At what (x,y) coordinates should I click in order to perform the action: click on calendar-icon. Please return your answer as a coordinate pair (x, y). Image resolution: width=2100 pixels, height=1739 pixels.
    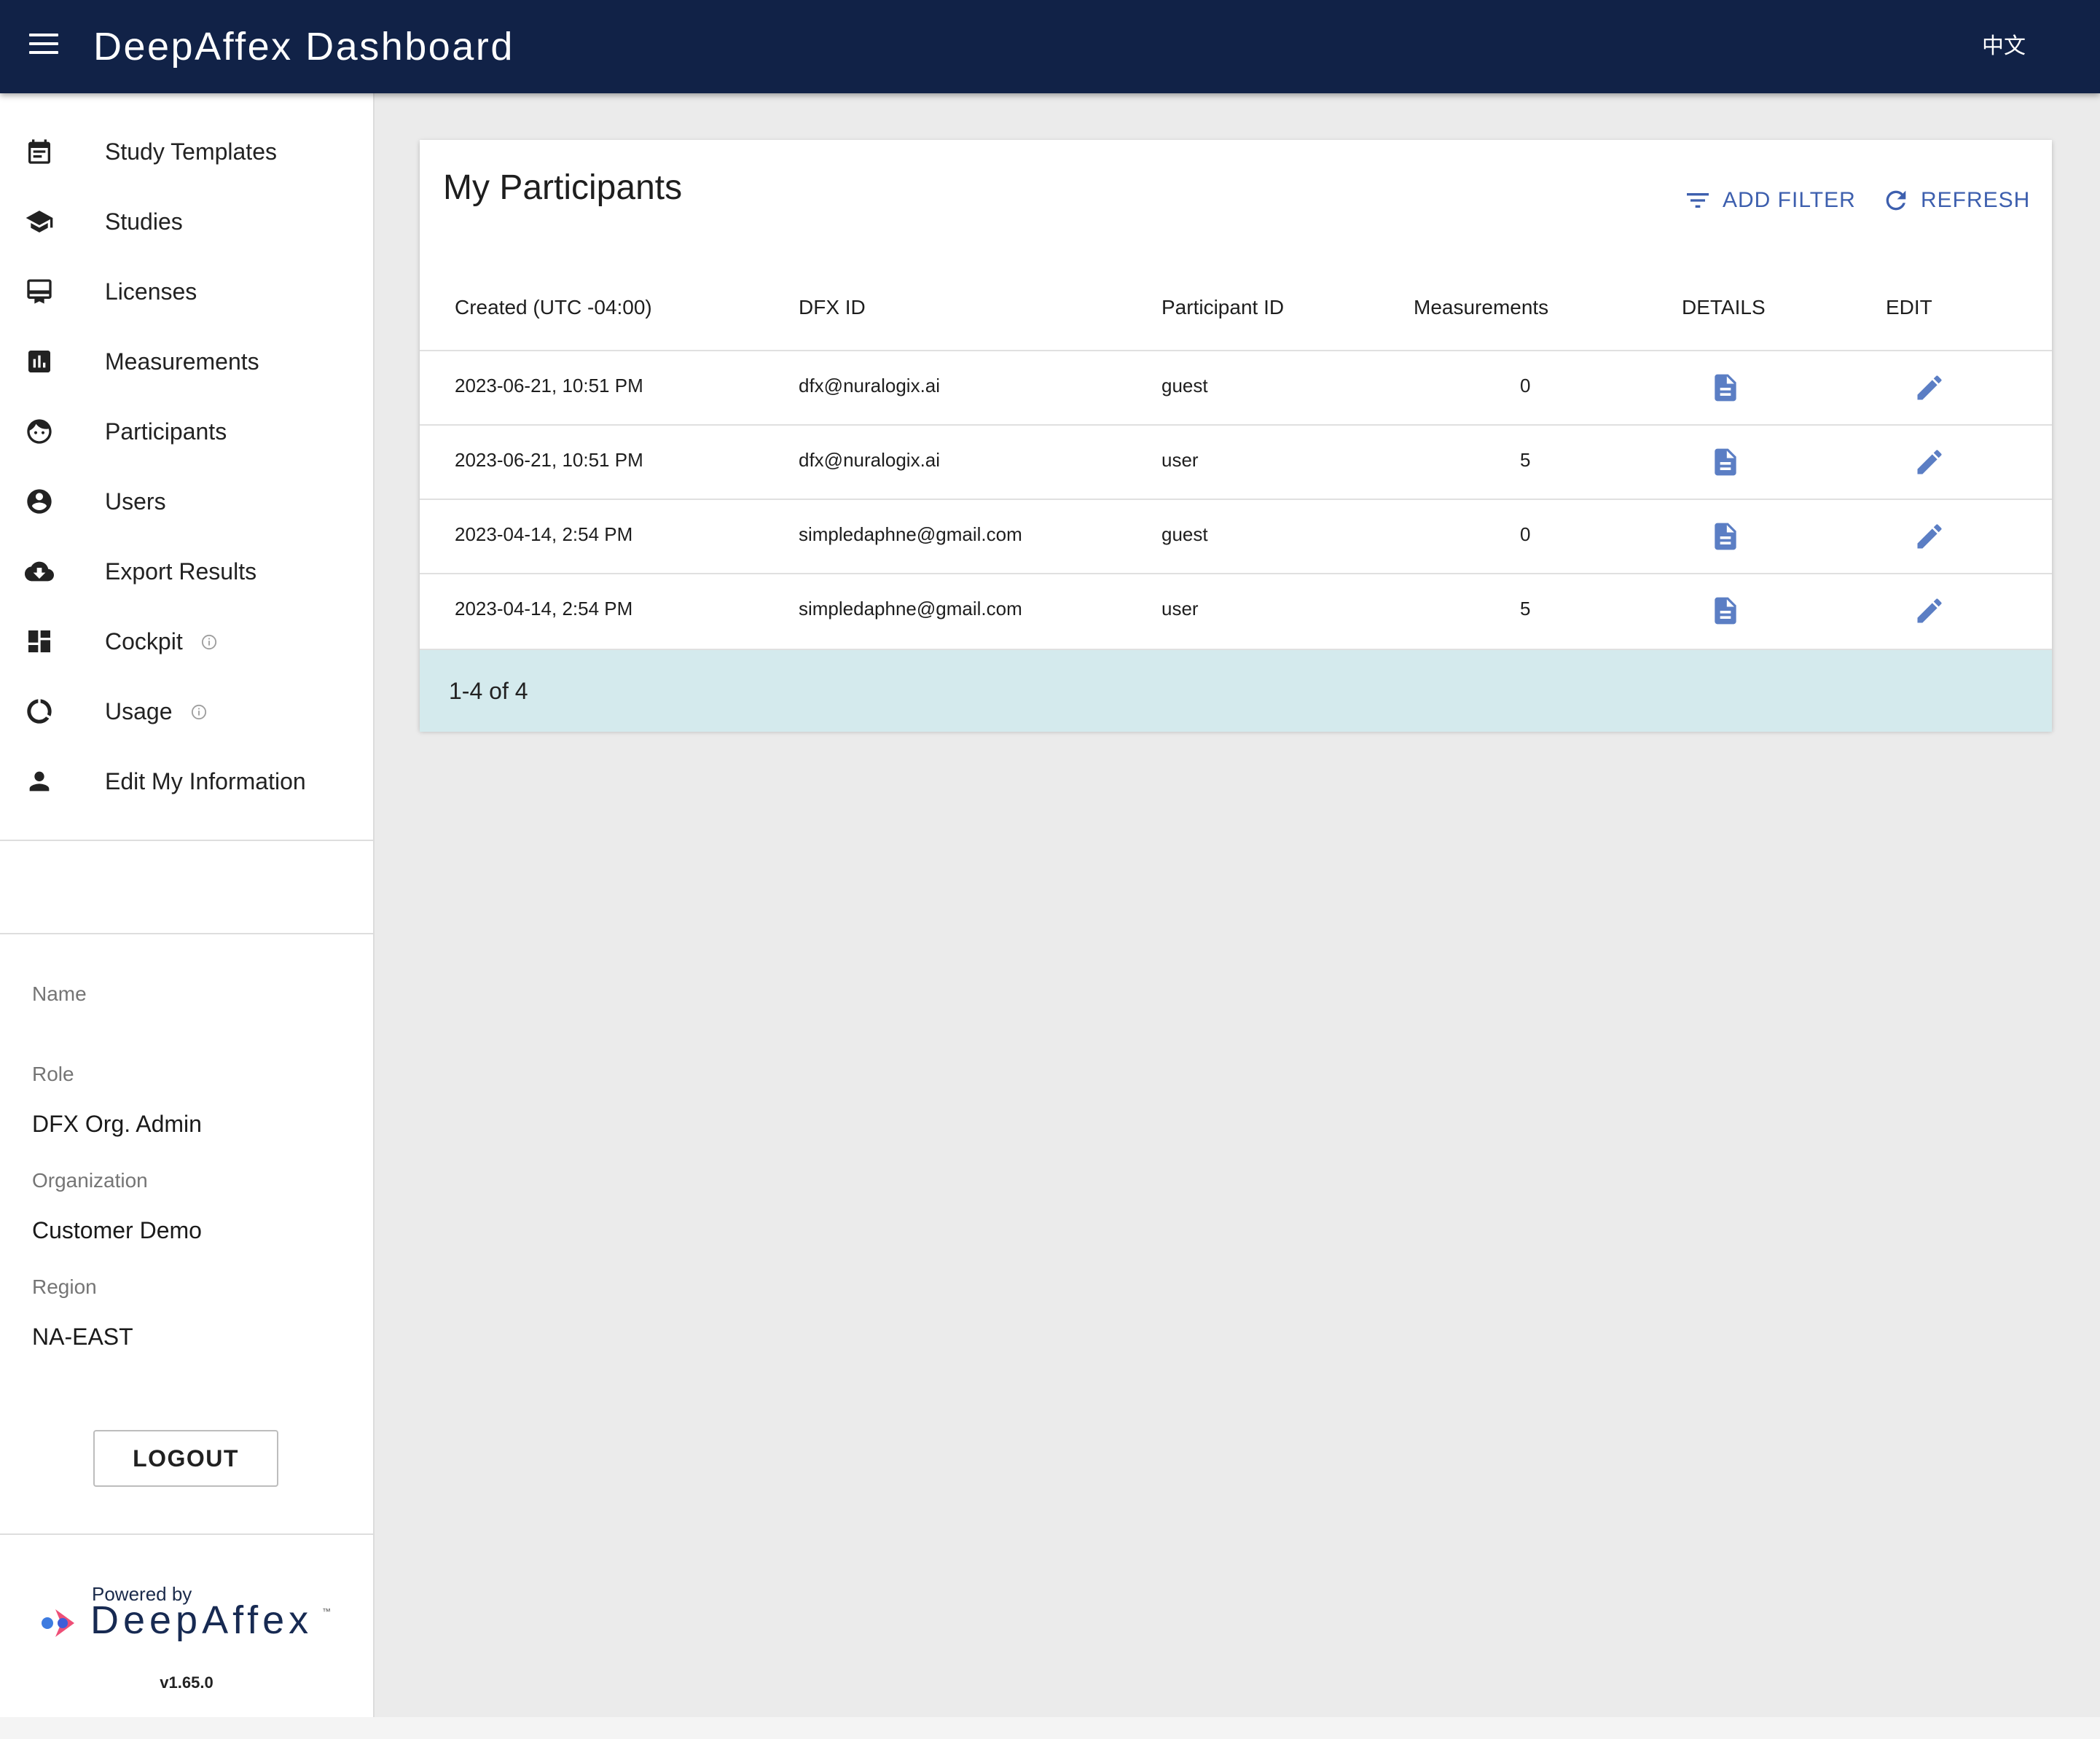
    Looking at the image, I should click on (39, 152).